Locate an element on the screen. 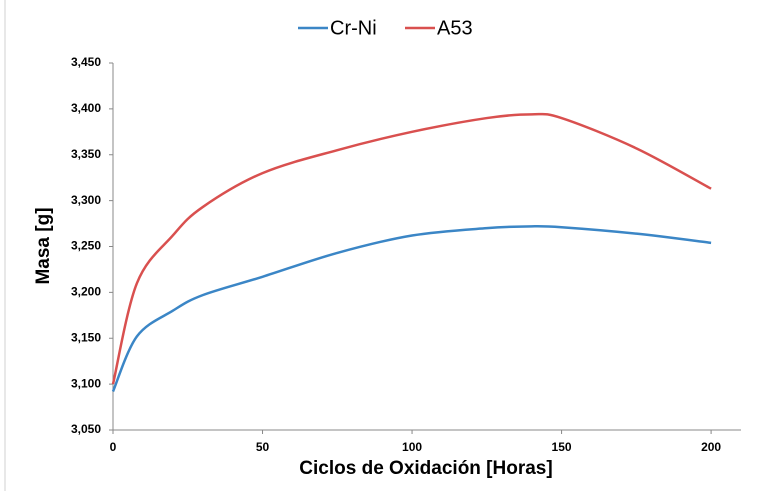  x-tick-label: 50 is located at coordinates (263, 447).